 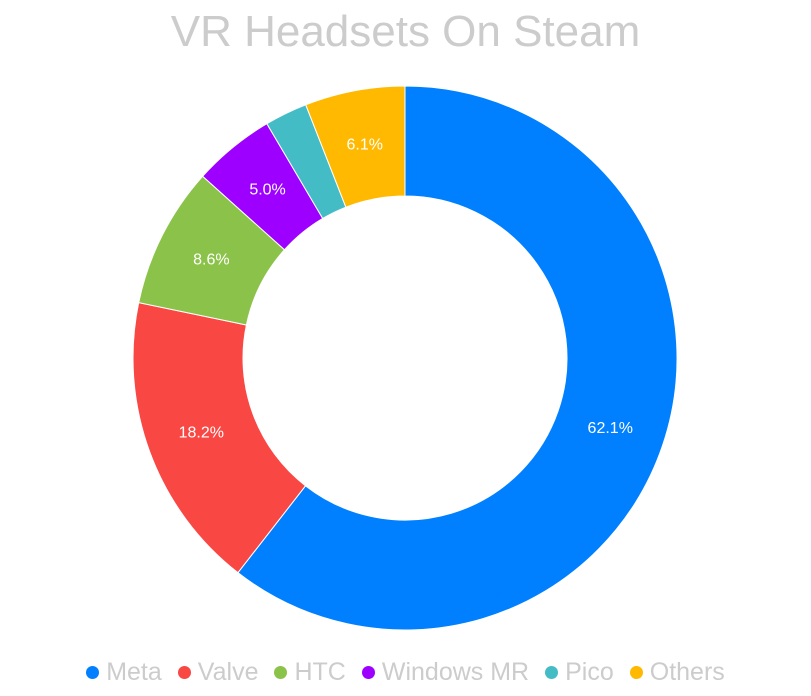 I want to click on slice-others, so click(x=355, y=146).